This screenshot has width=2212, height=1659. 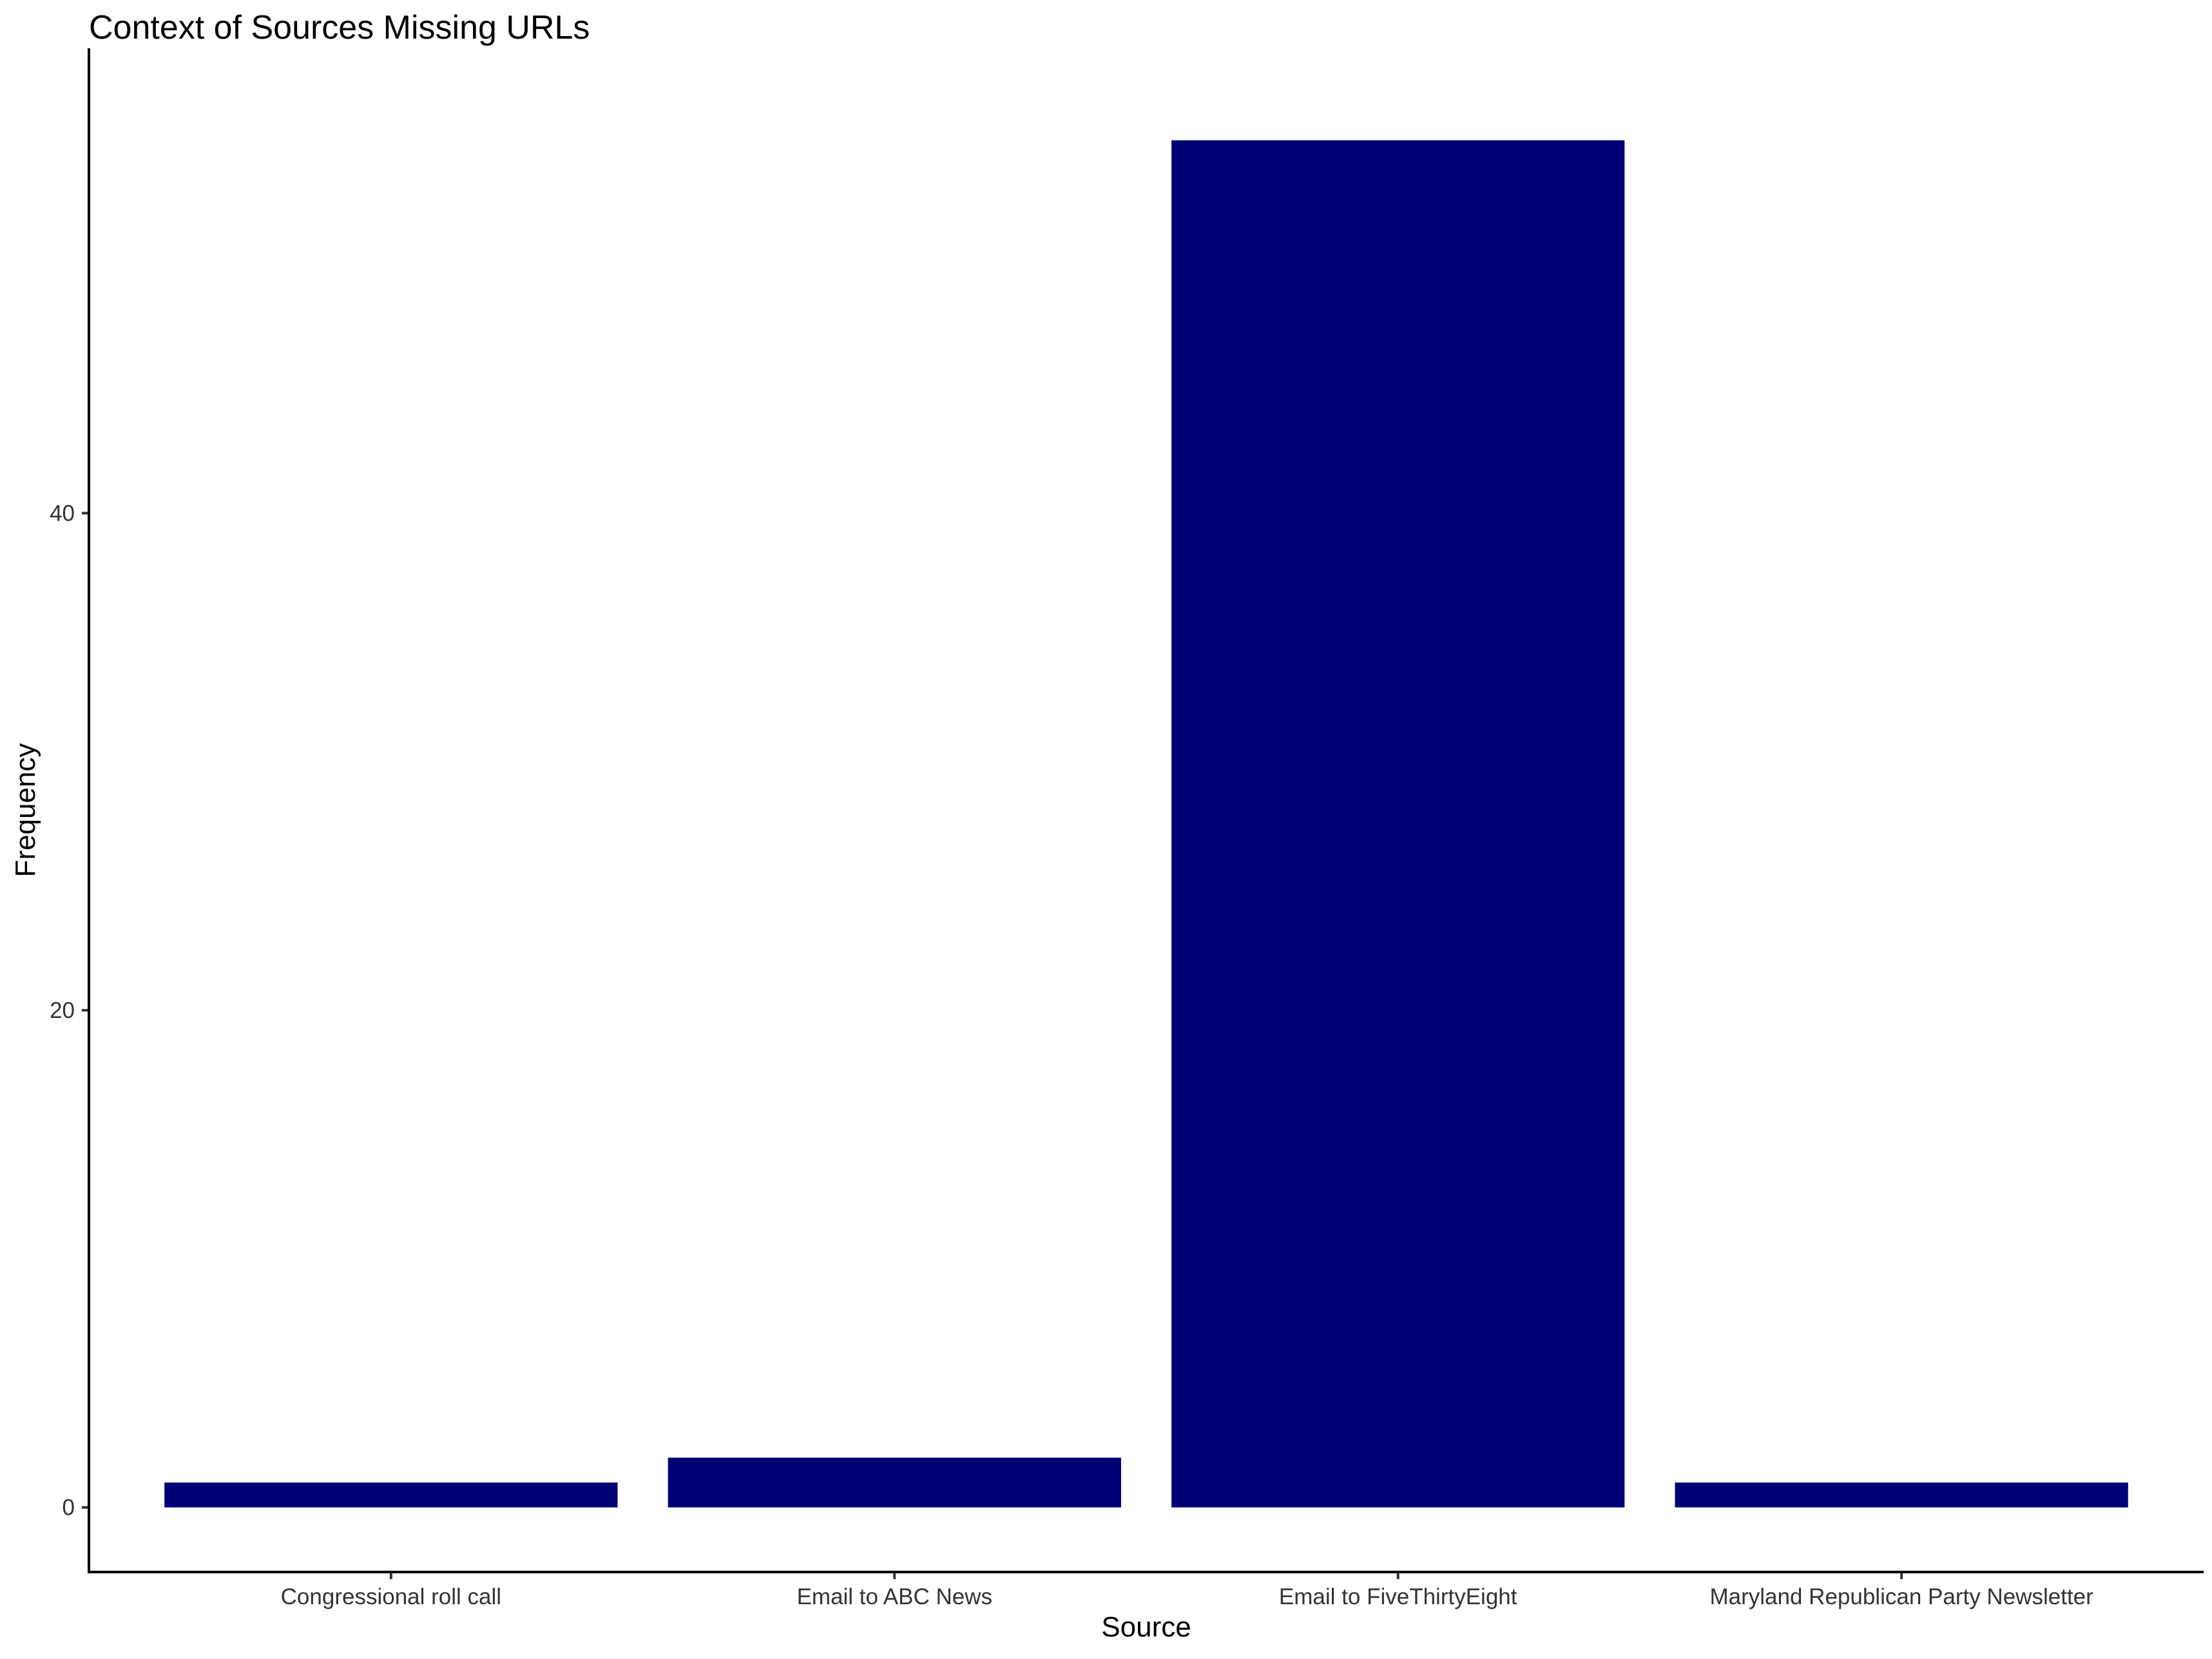 What do you see at coordinates (62, 513) in the screenshot?
I see `y-tick-label: 40` at bounding box center [62, 513].